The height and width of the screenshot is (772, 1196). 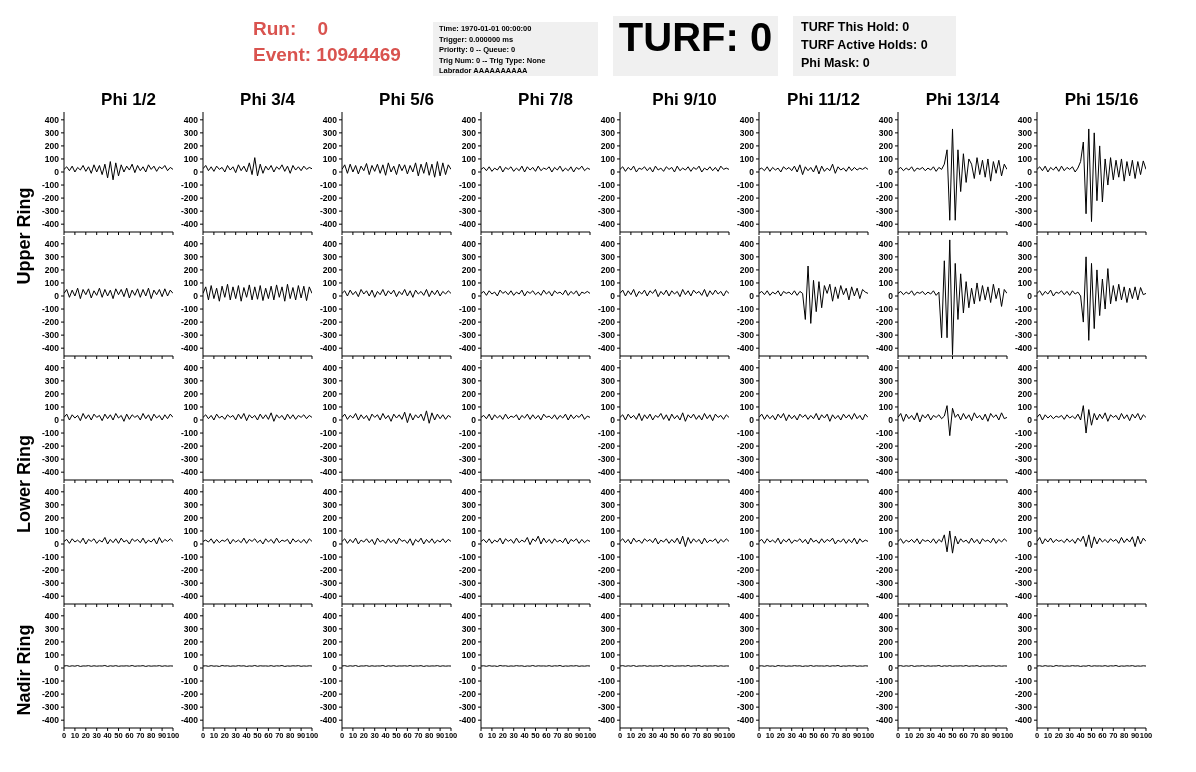 I want to click on chart-title: Phi 3/4, so click(x=267, y=100).